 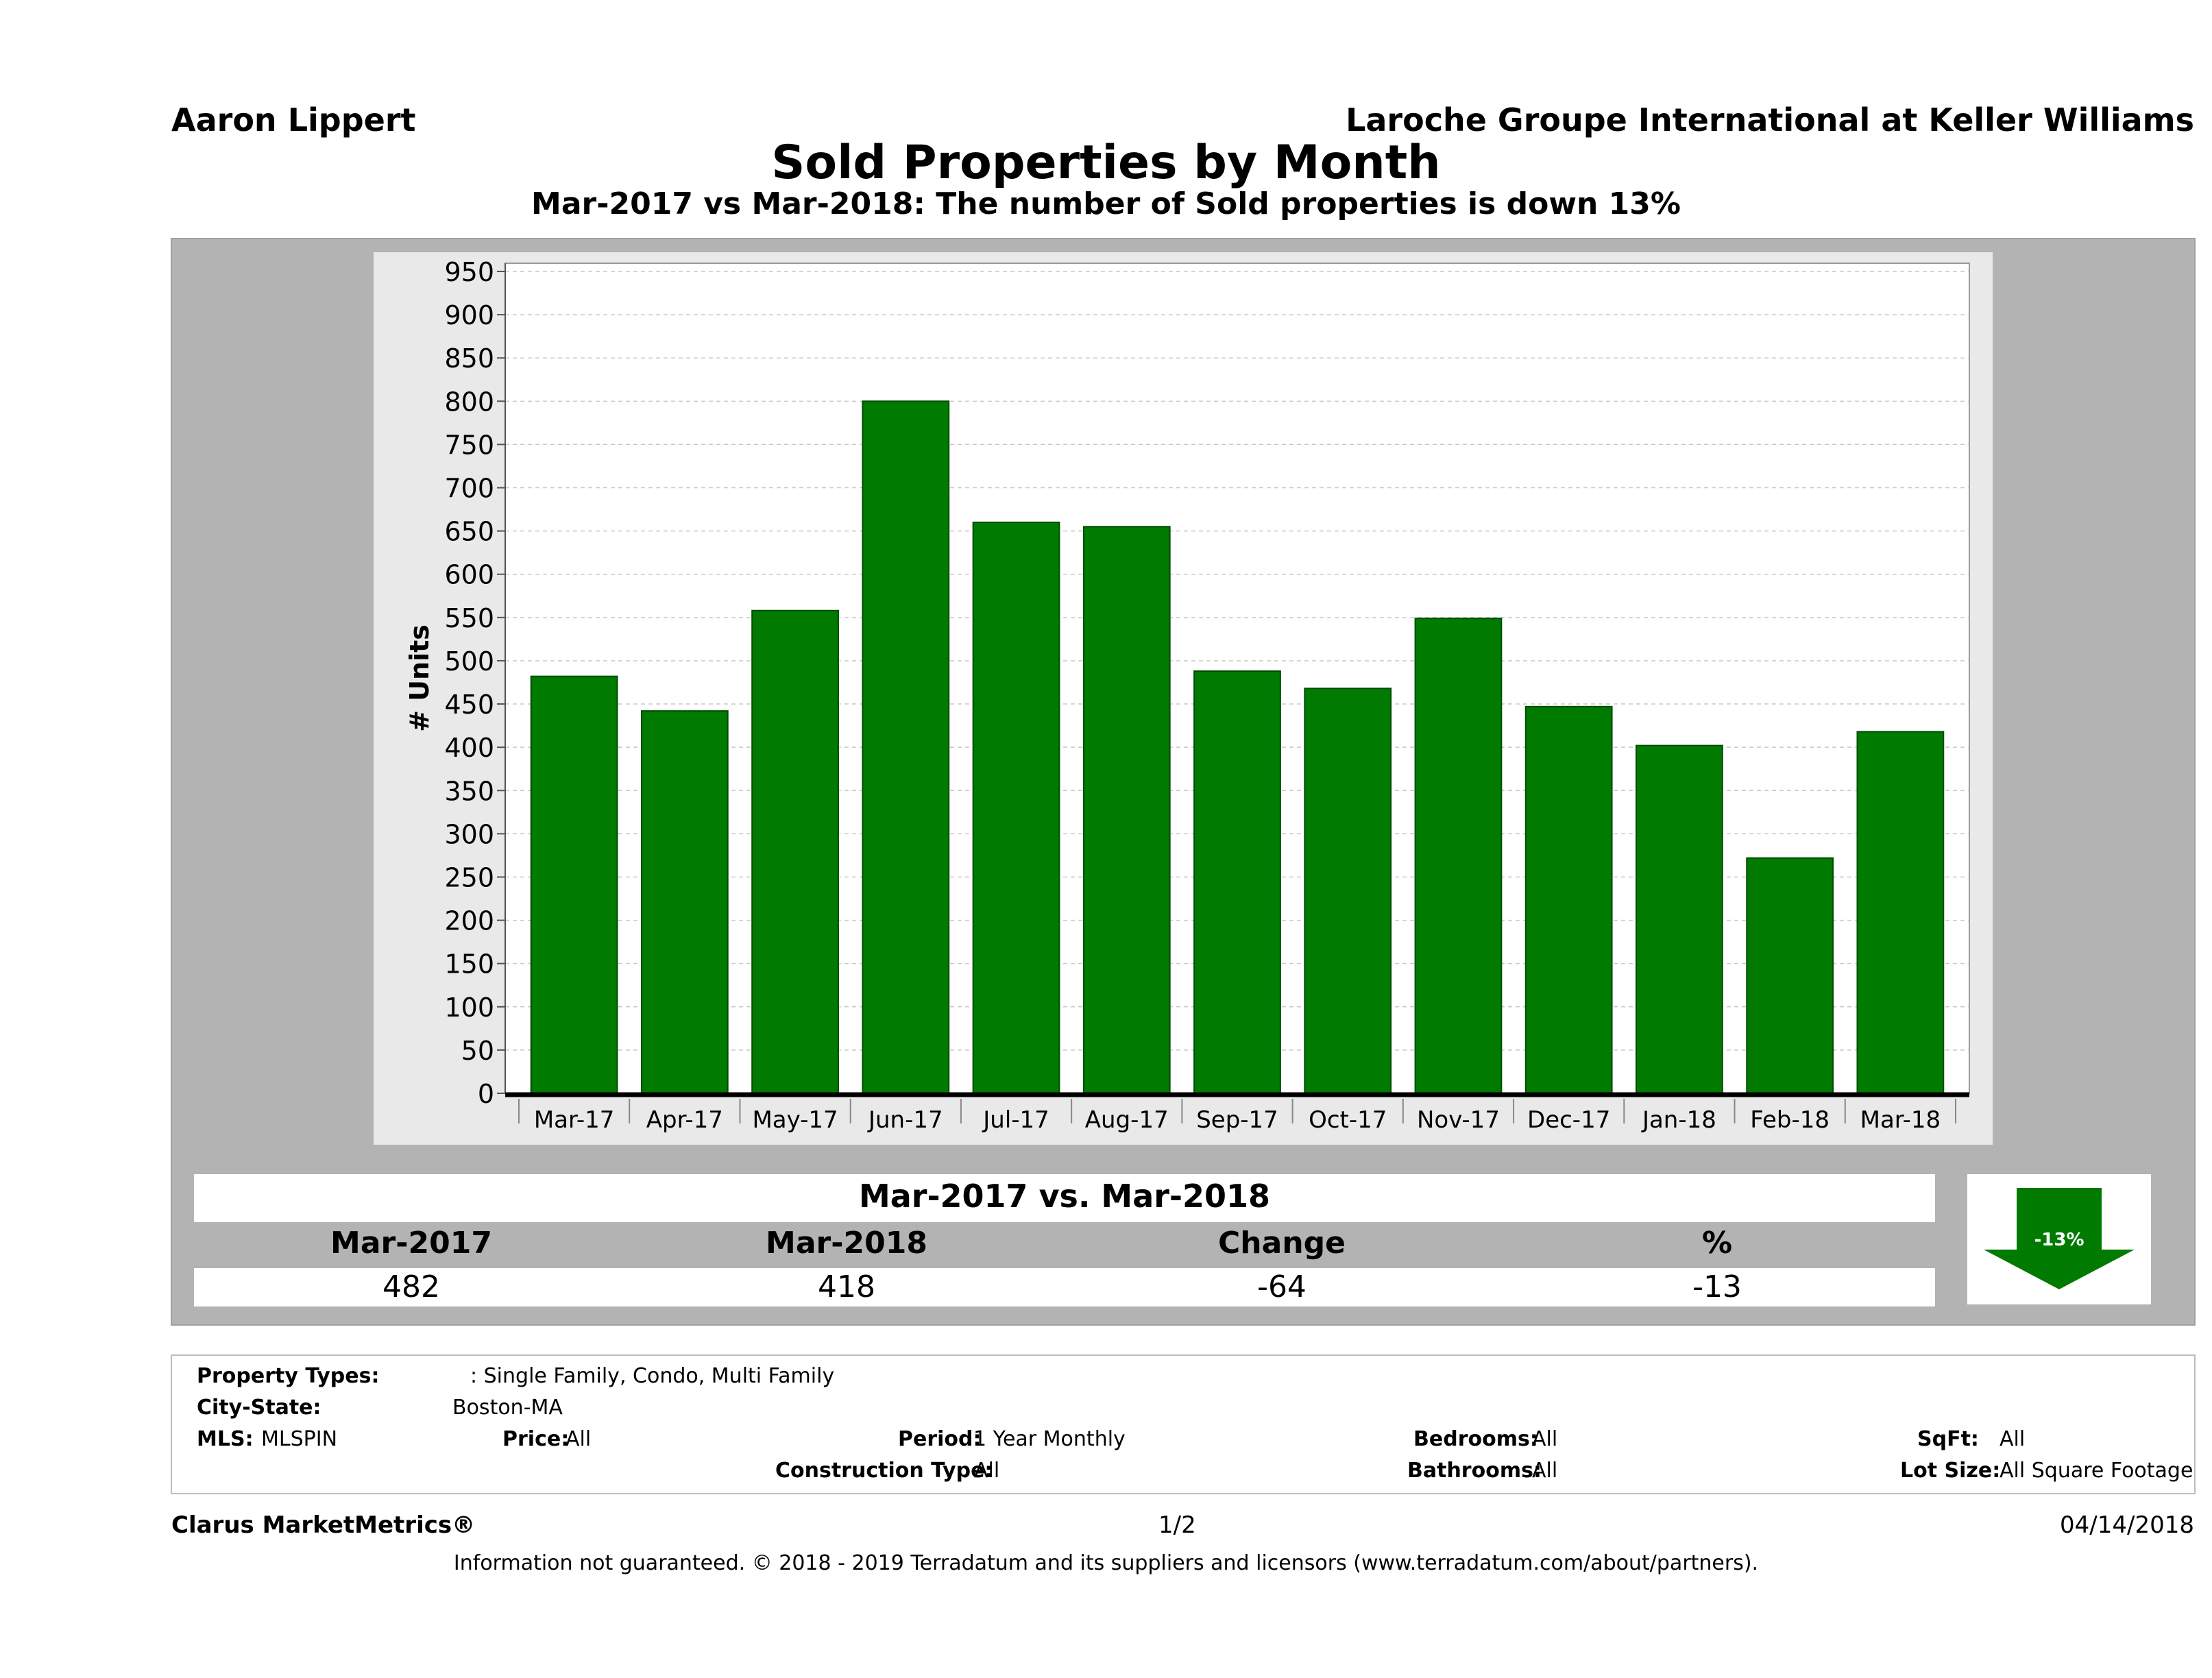 I want to click on filter-sqft-label: SqFt:, so click(x=1948, y=1439).